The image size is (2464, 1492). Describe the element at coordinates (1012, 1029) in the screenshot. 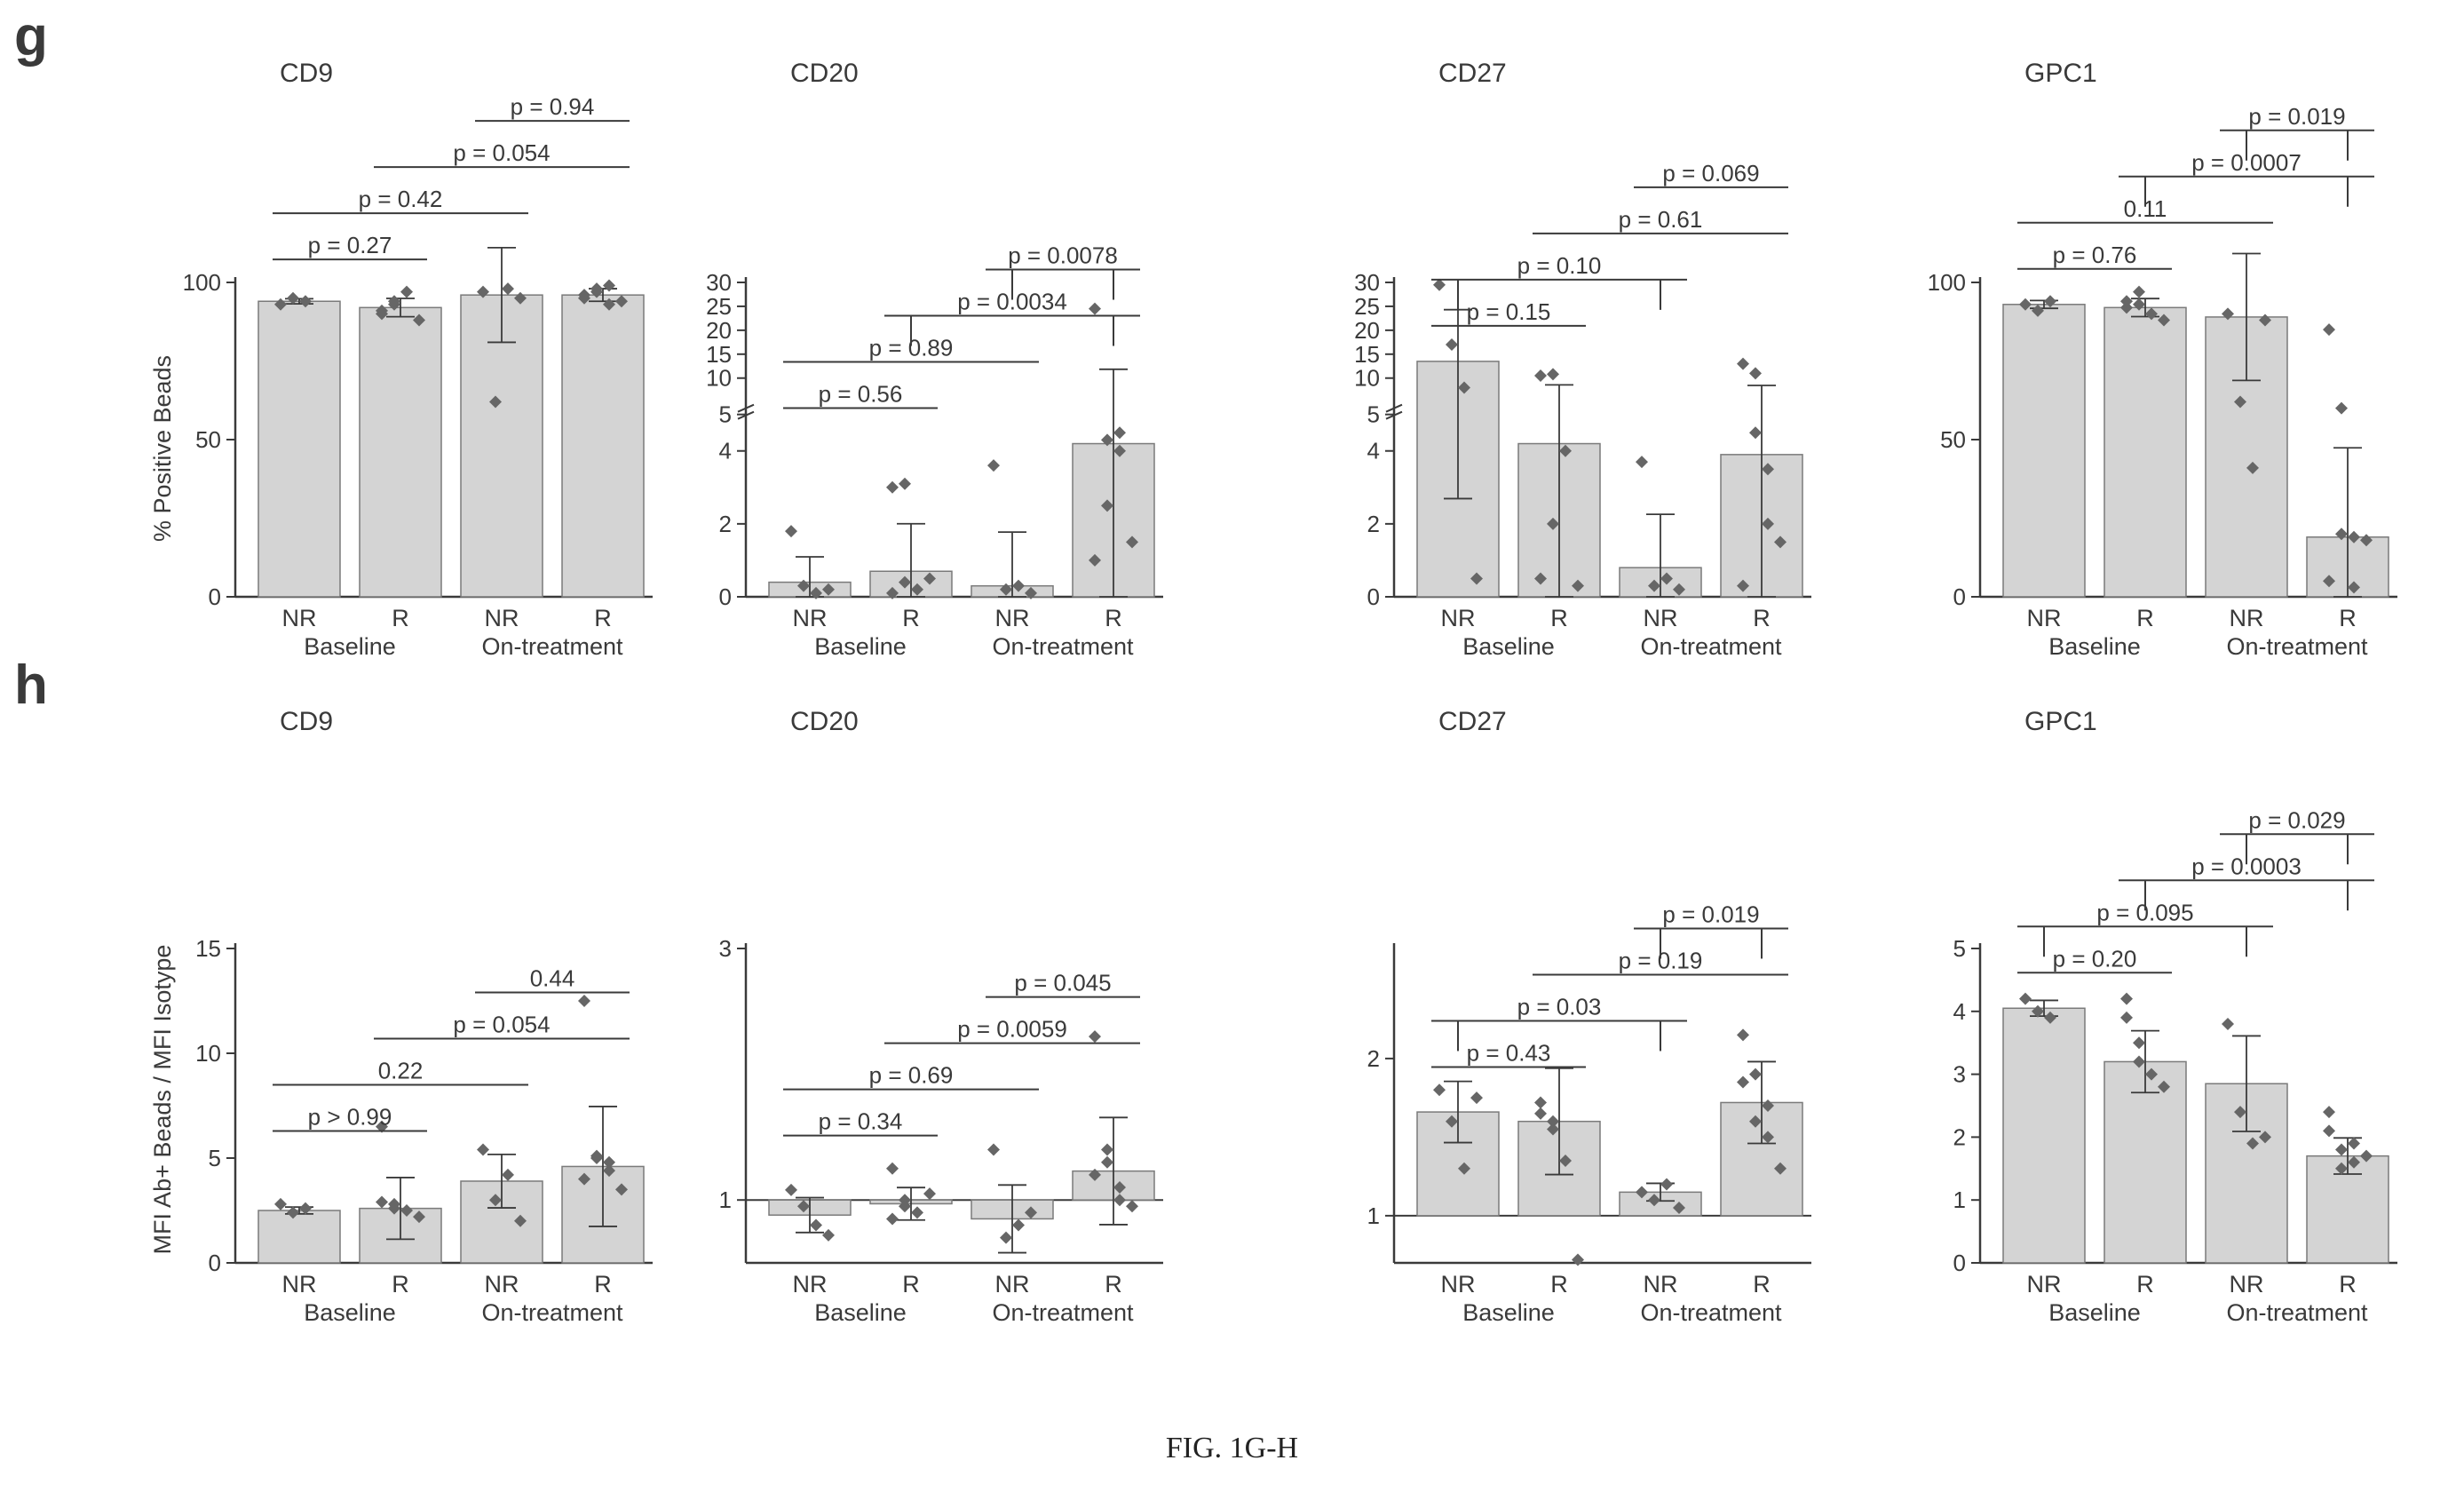

I see `p-value-label: p = 0.0059` at that location.